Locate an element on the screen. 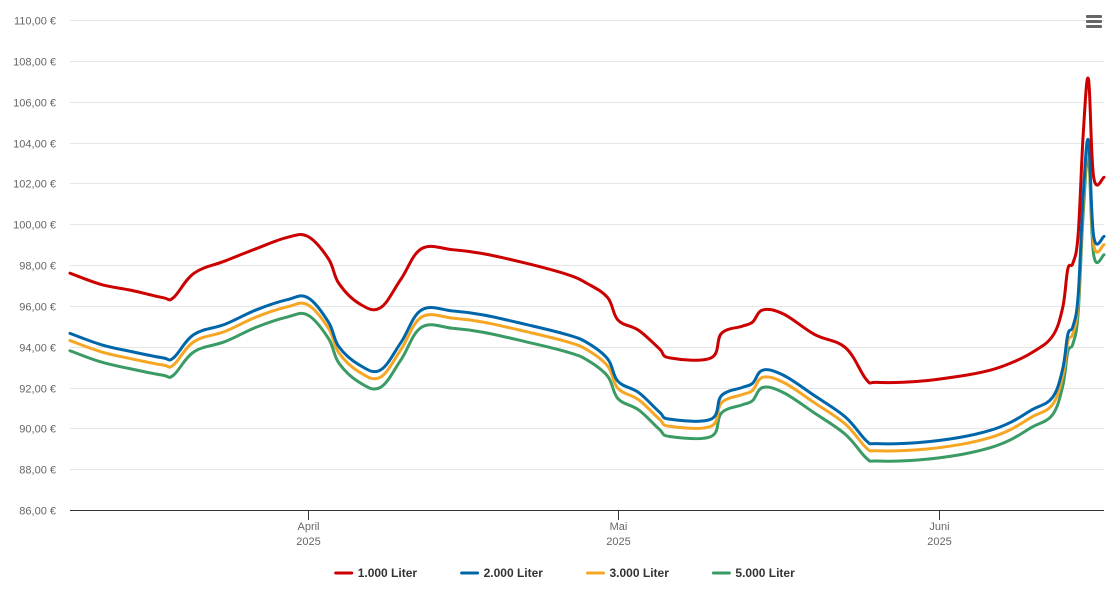 This screenshot has height=608, width=1115. hamburger-menu-icon is located at coordinates (1094, 23).